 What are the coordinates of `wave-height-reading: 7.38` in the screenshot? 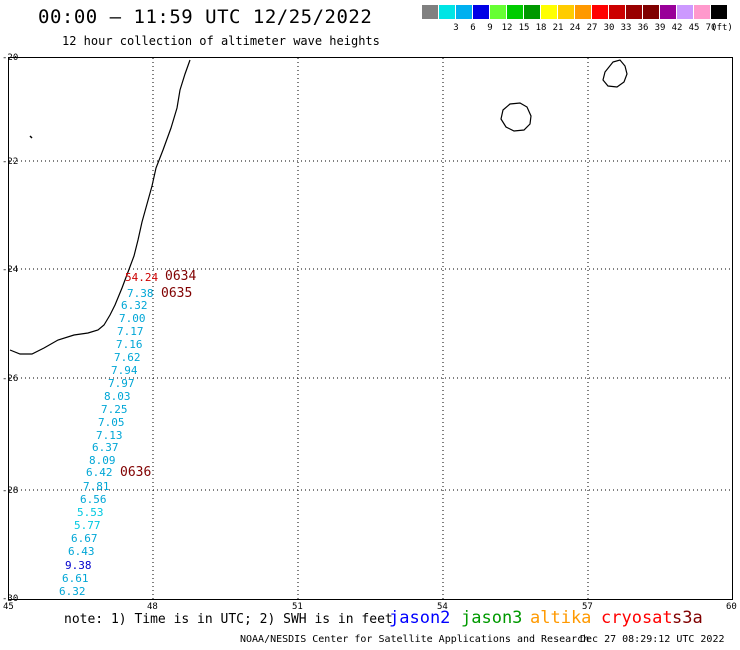 It's located at (140, 293).